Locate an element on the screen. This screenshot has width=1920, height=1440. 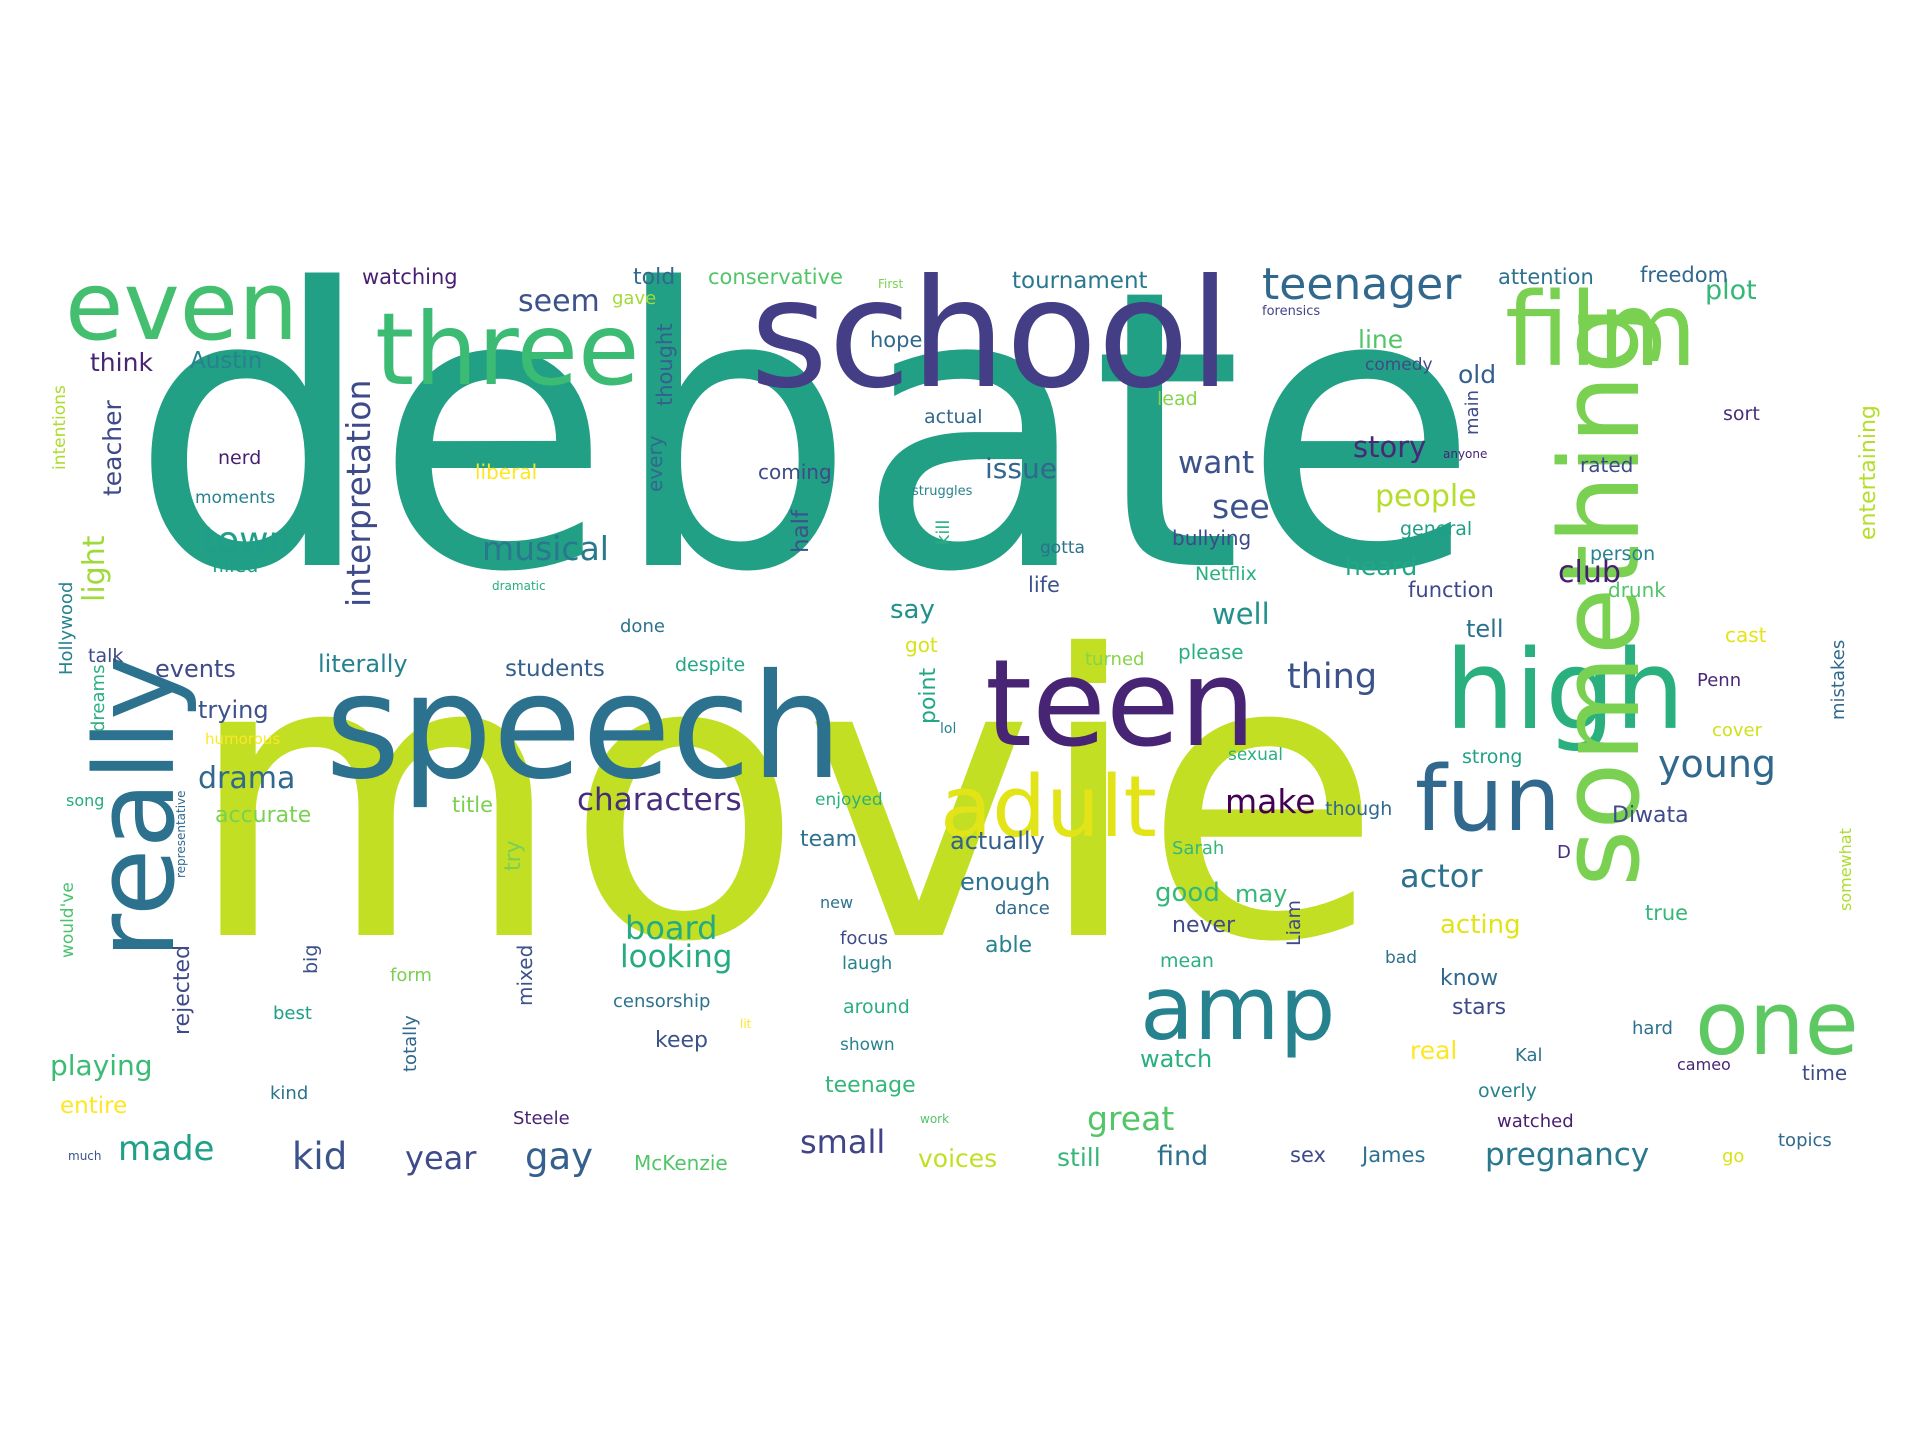
word-94: talk is located at coordinates (106, 656).